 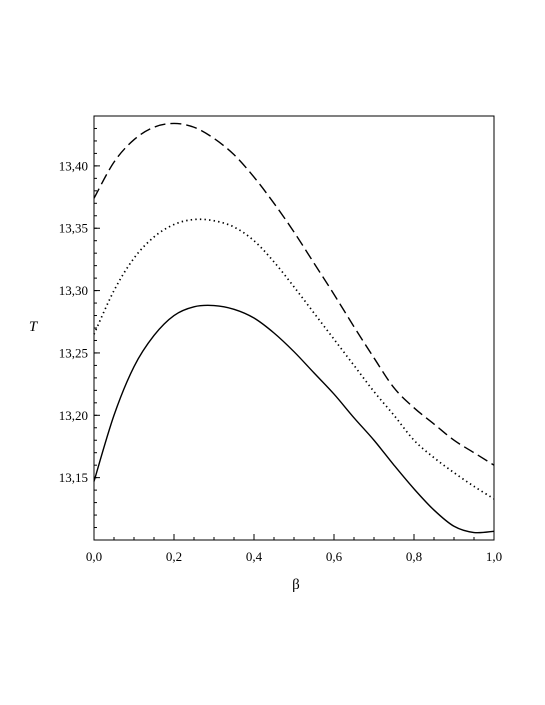 I want to click on y-major-ticks, so click(x=97, y=322).